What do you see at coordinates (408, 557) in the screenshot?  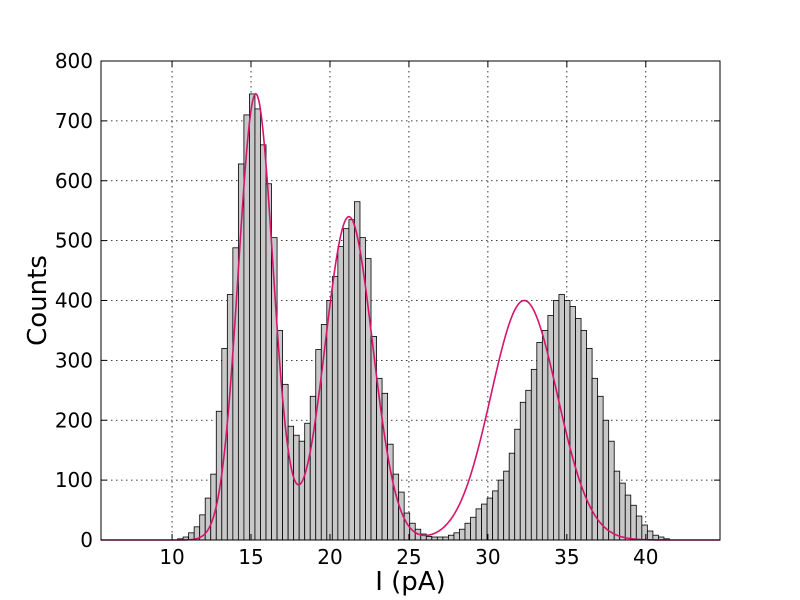 I see `x-tick-label: 25` at bounding box center [408, 557].